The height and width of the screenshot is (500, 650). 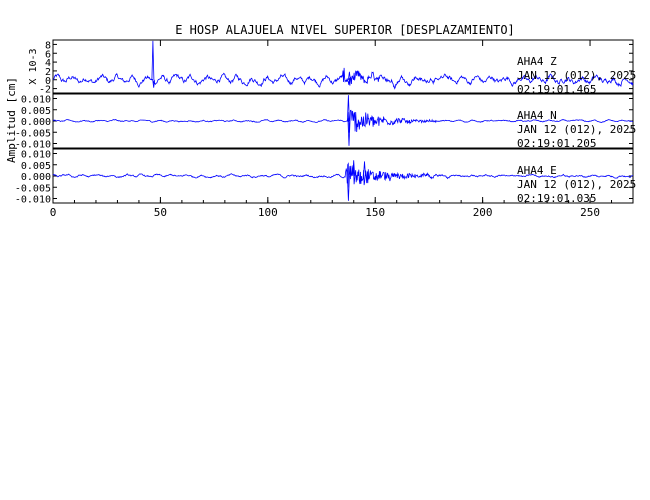 I want to click on x-tick-label: 100, so click(x=268, y=212).